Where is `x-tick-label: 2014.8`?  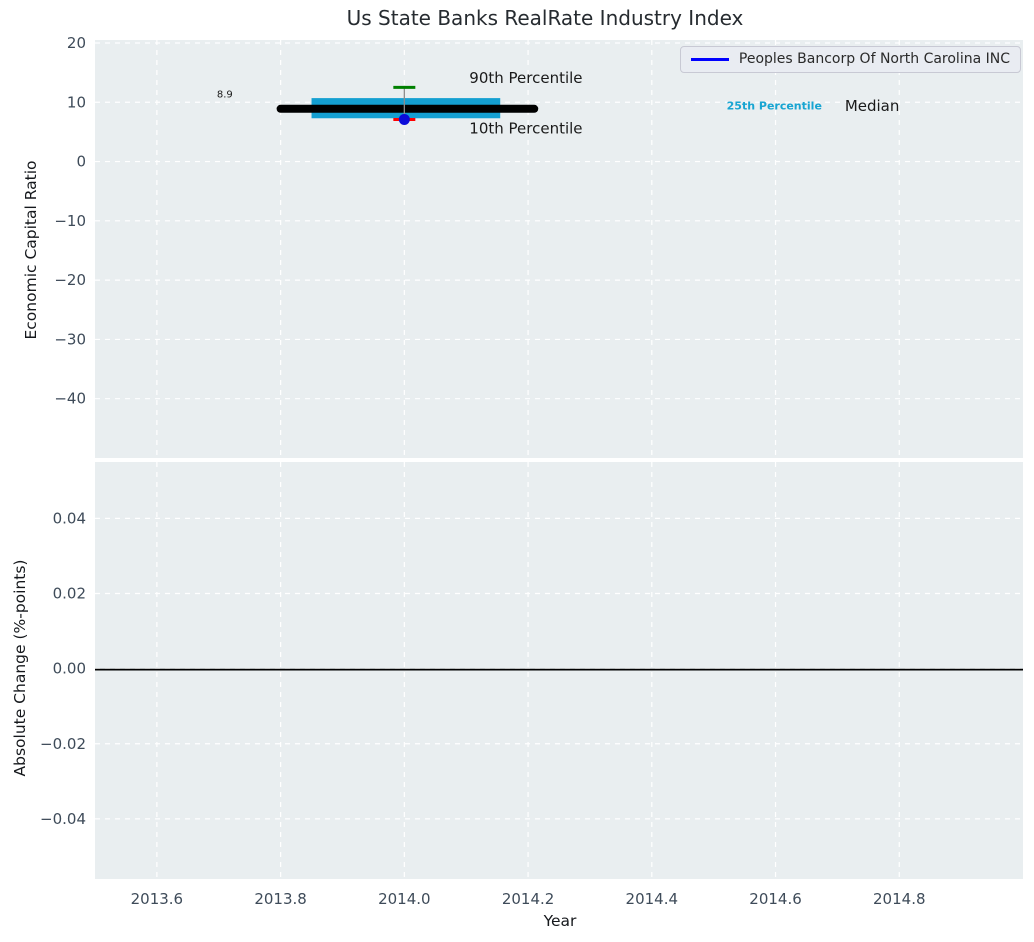
x-tick-label: 2014.8 is located at coordinates (899, 899).